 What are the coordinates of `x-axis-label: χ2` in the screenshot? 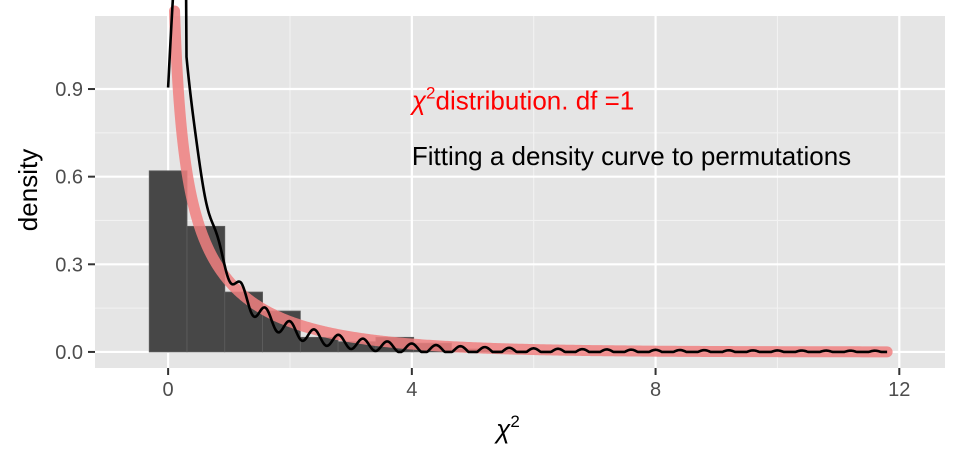 It's located at (507, 428).